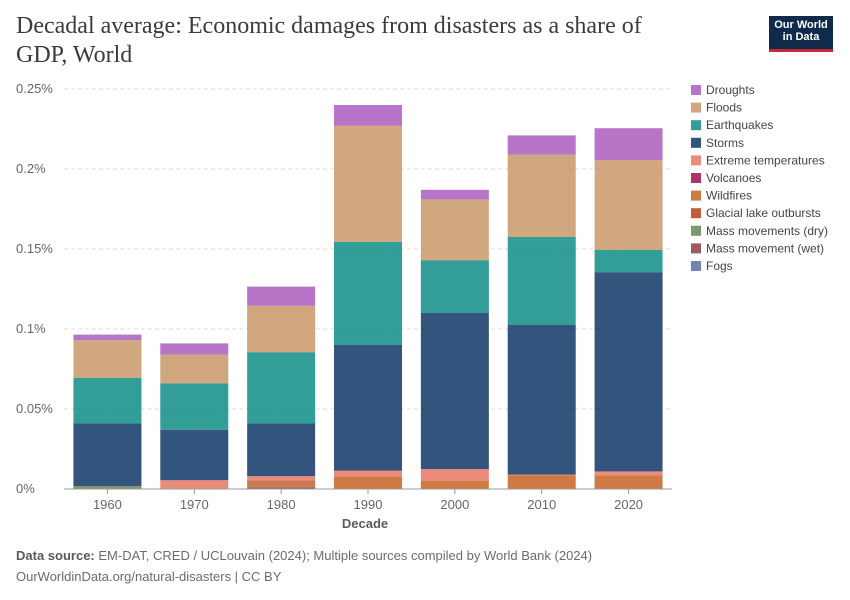  What do you see at coordinates (281, 388) in the screenshot?
I see `bar-segment-earthquakes-1980` at bounding box center [281, 388].